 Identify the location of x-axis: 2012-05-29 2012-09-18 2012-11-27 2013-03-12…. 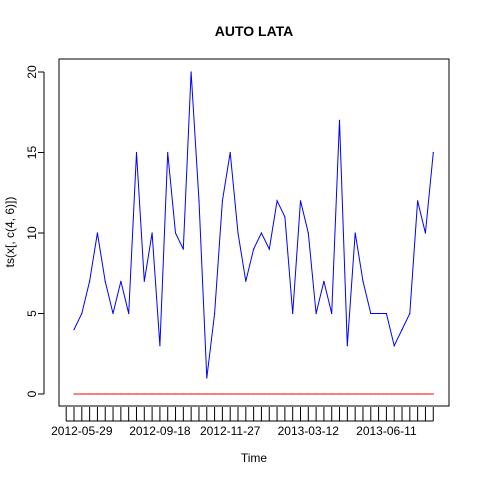
(242, 422).